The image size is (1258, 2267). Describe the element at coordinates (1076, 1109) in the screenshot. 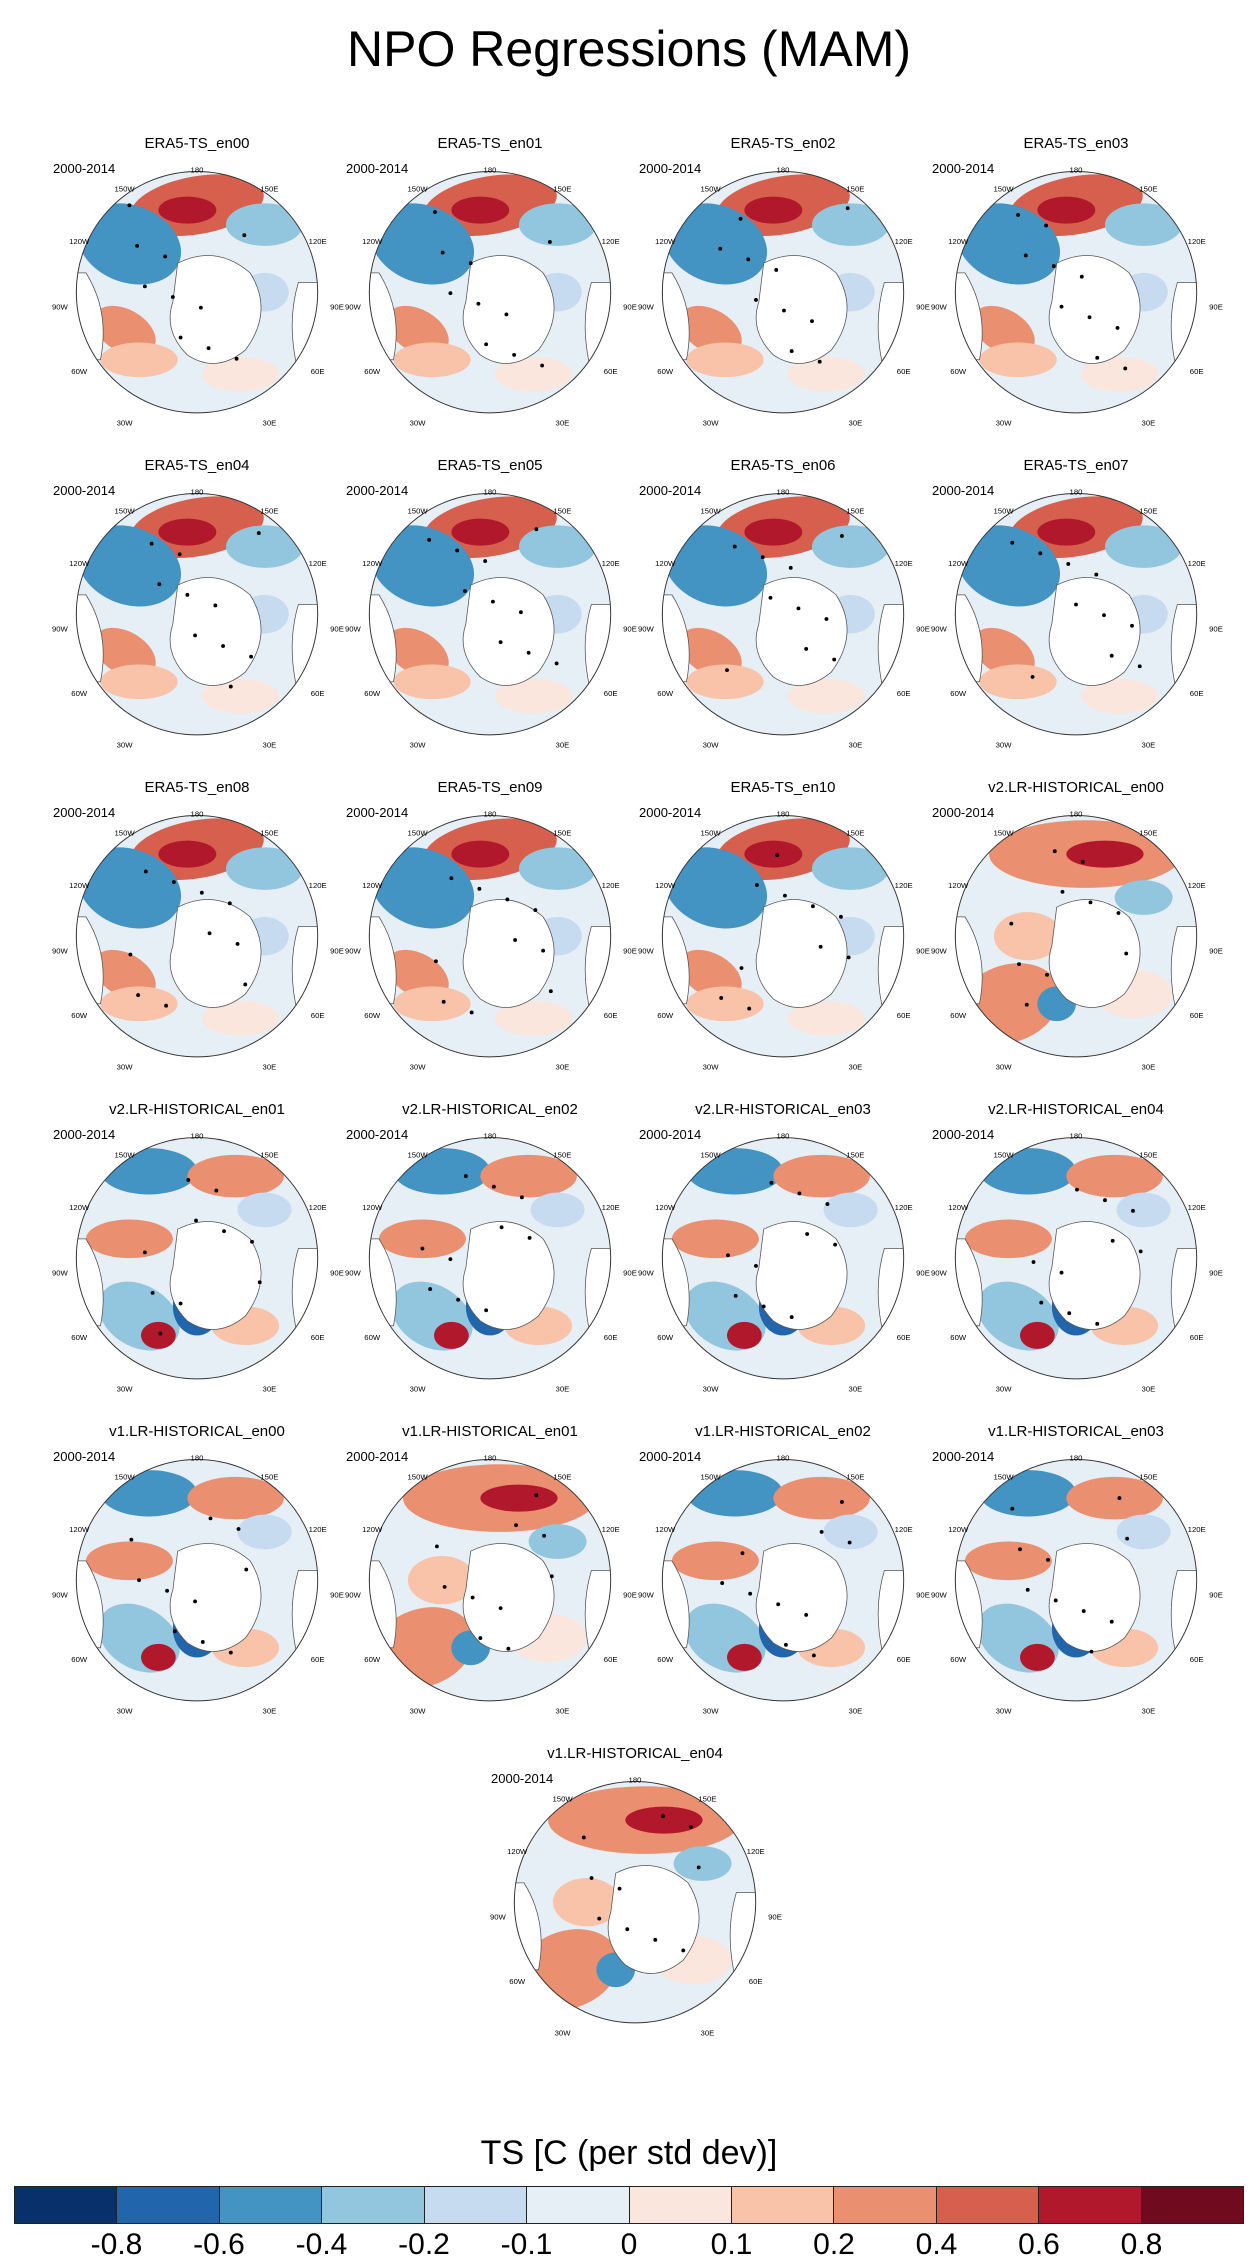

I see `panel-title: v2.LR-HISTORICAL_en04` at that location.